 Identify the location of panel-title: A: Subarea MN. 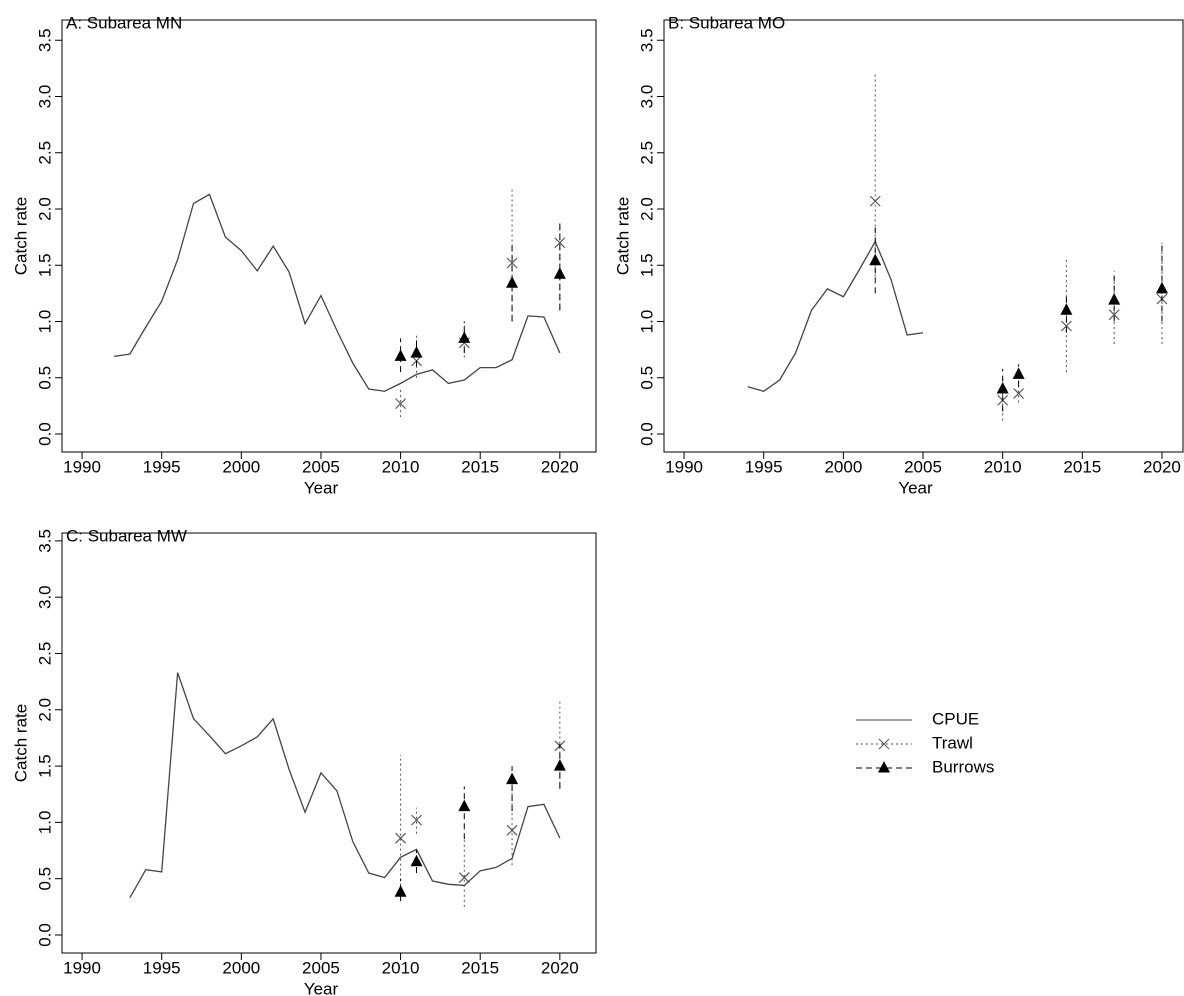
(124, 22).